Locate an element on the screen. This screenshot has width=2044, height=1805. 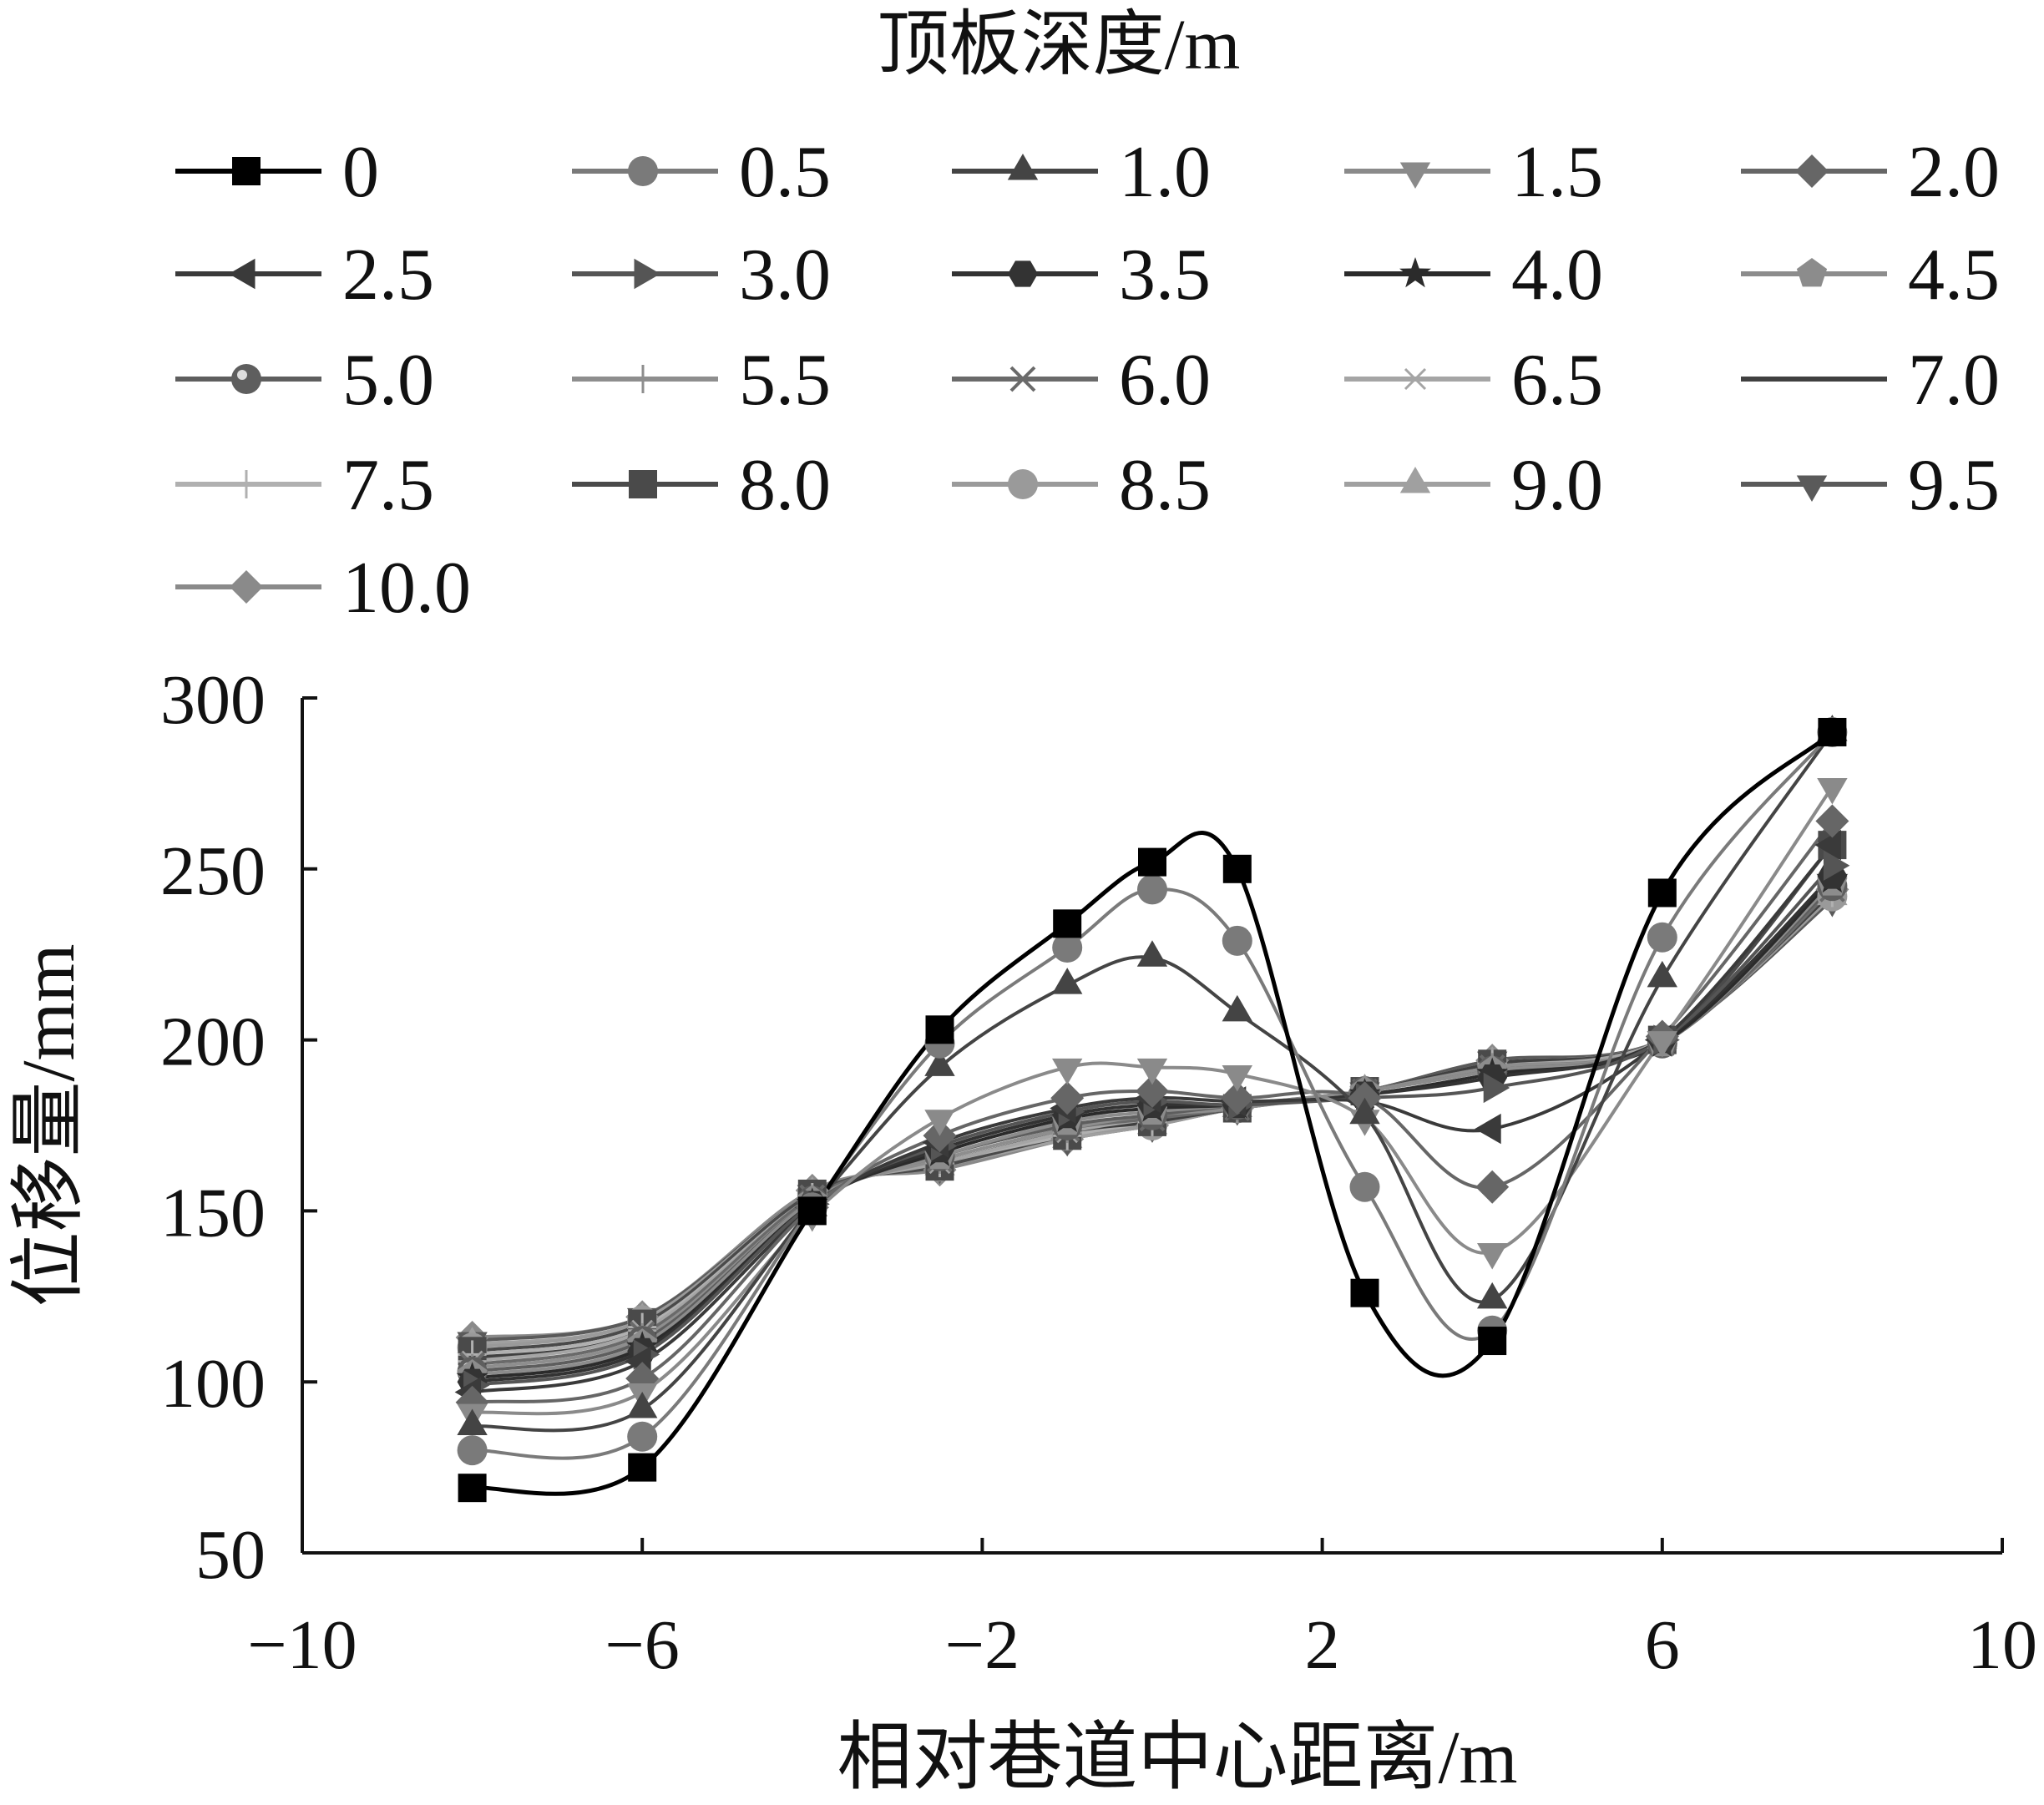
legend-label: 1.0 is located at coordinates (1165, 172).